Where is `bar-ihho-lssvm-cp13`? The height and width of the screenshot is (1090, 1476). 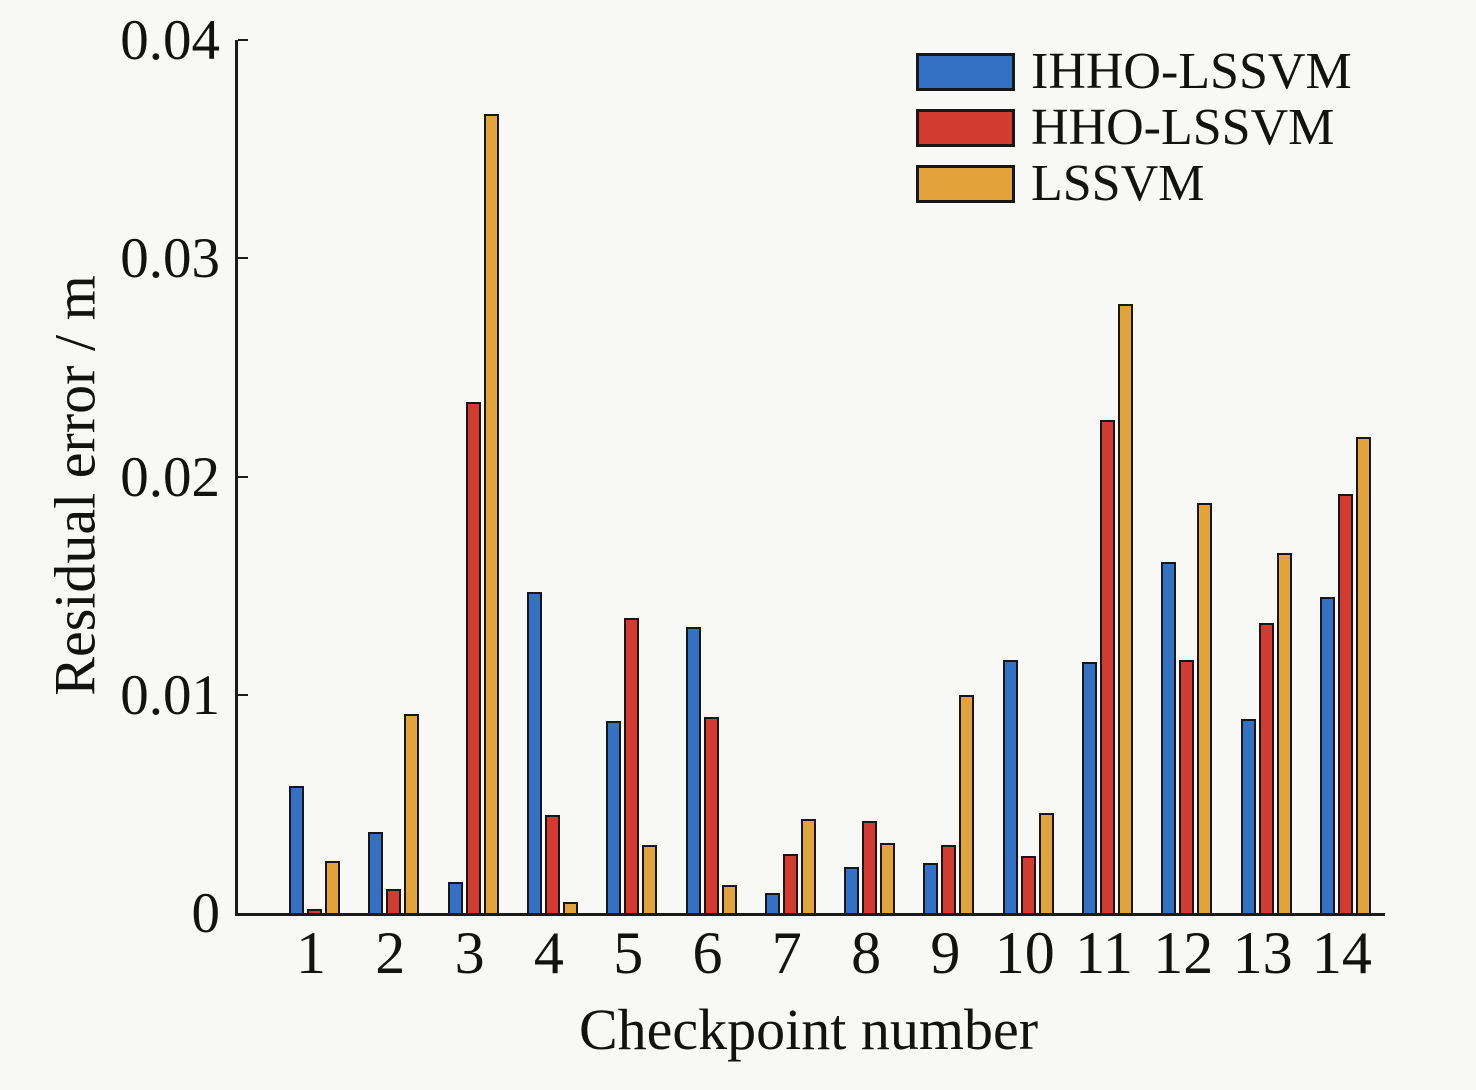 bar-ihho-lssvm-cp13 is located at coordinates (1248, 816).